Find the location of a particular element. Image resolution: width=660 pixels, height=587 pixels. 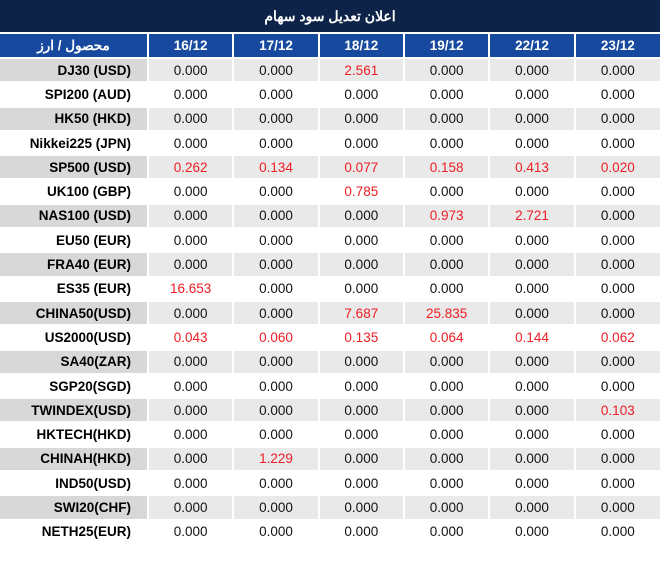

row-label: HK50 (HKD) is located at coordinates (74, 119).